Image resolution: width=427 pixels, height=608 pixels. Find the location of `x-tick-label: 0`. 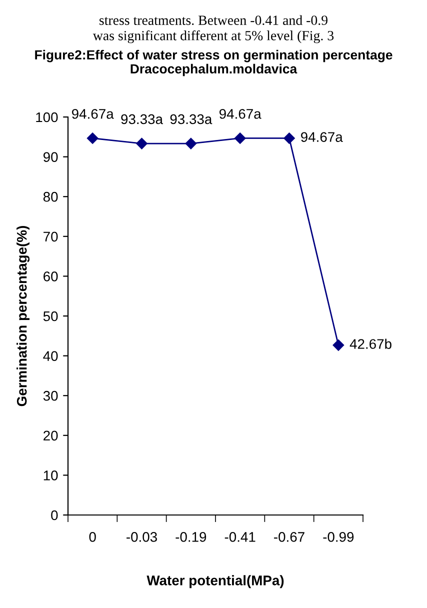

x-tick-label: 0 is located at coordinates (92, 537).